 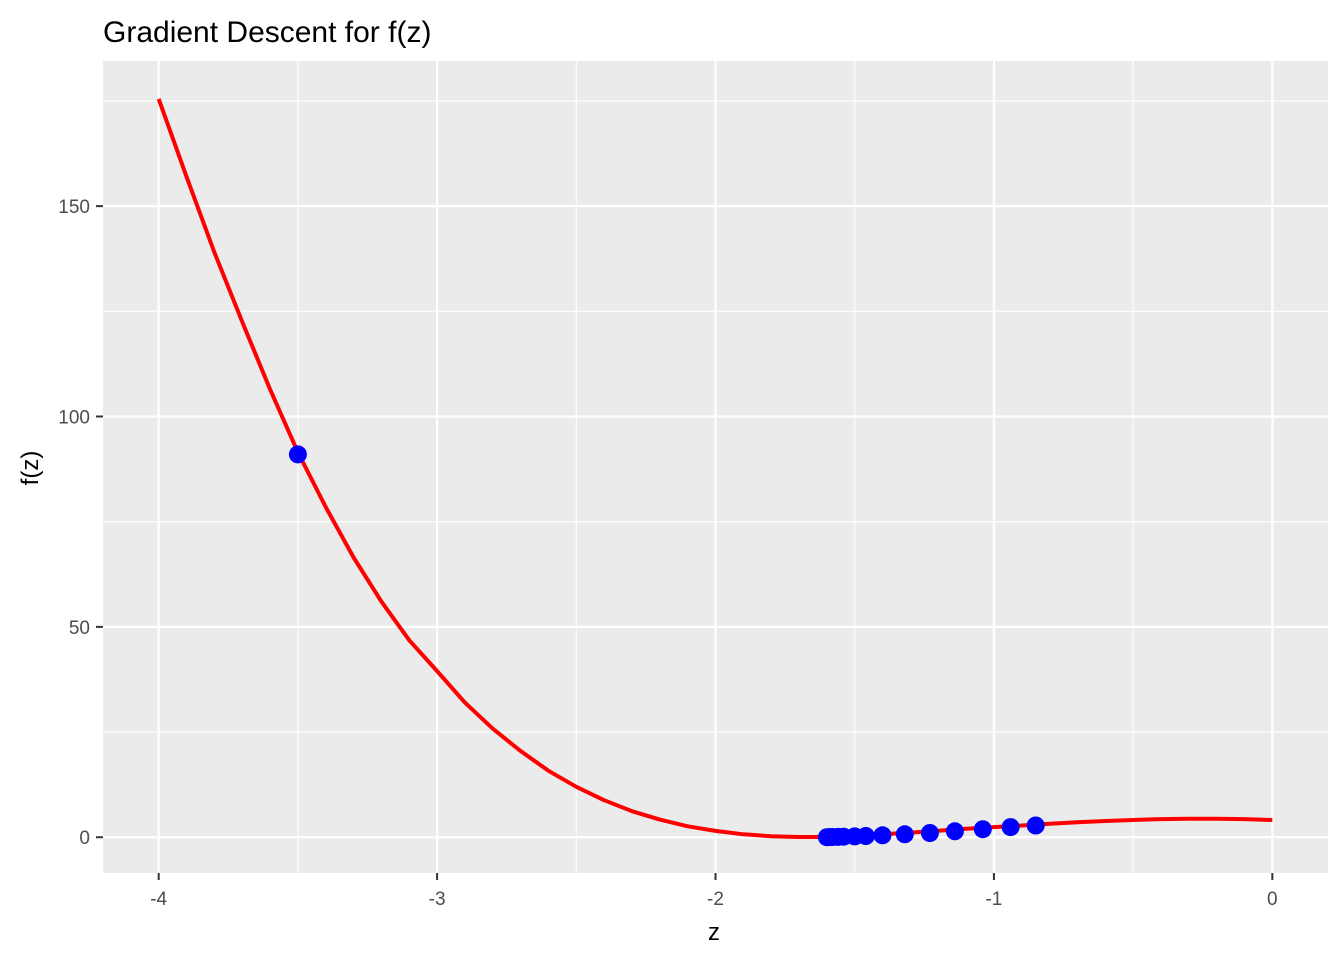 What do you see at coordinates (437, 899) in the screenshot?
I see `x-tick-label: -3` at bounding box center [437, 899].